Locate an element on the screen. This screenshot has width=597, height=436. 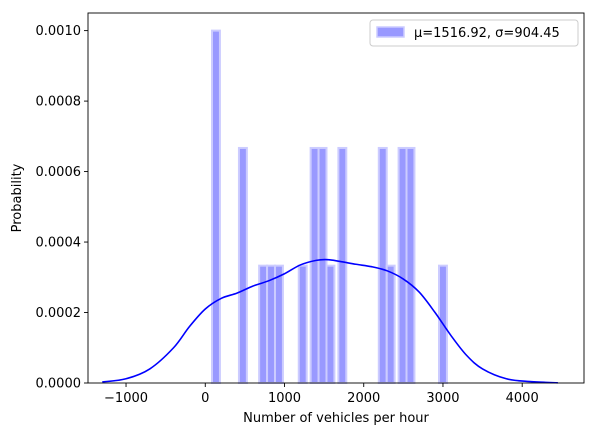
y-tick-label: 0.0000 is located at coordinates (59, 384).